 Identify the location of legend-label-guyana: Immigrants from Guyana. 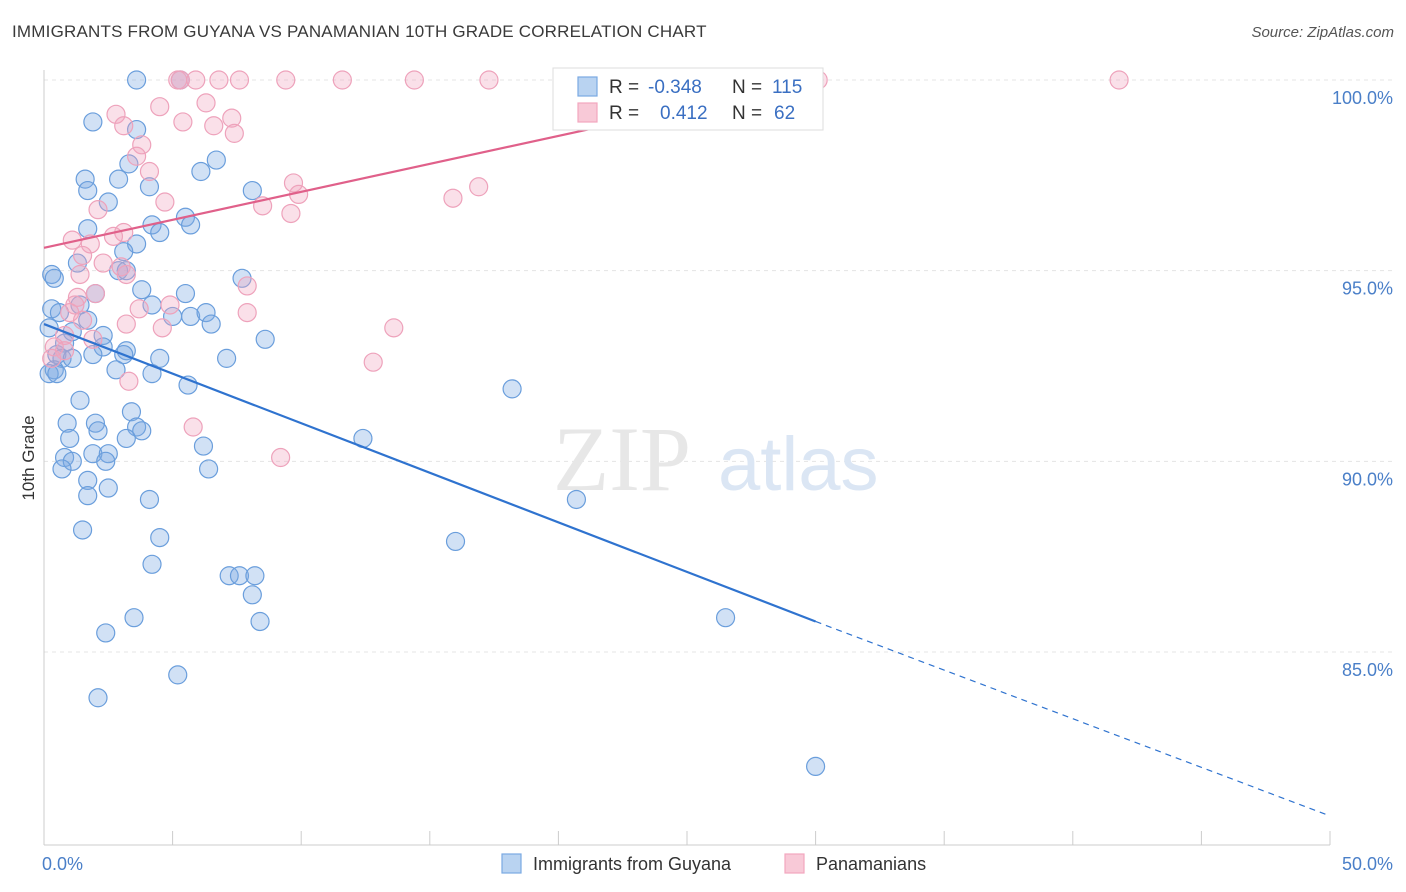
(632, 864).